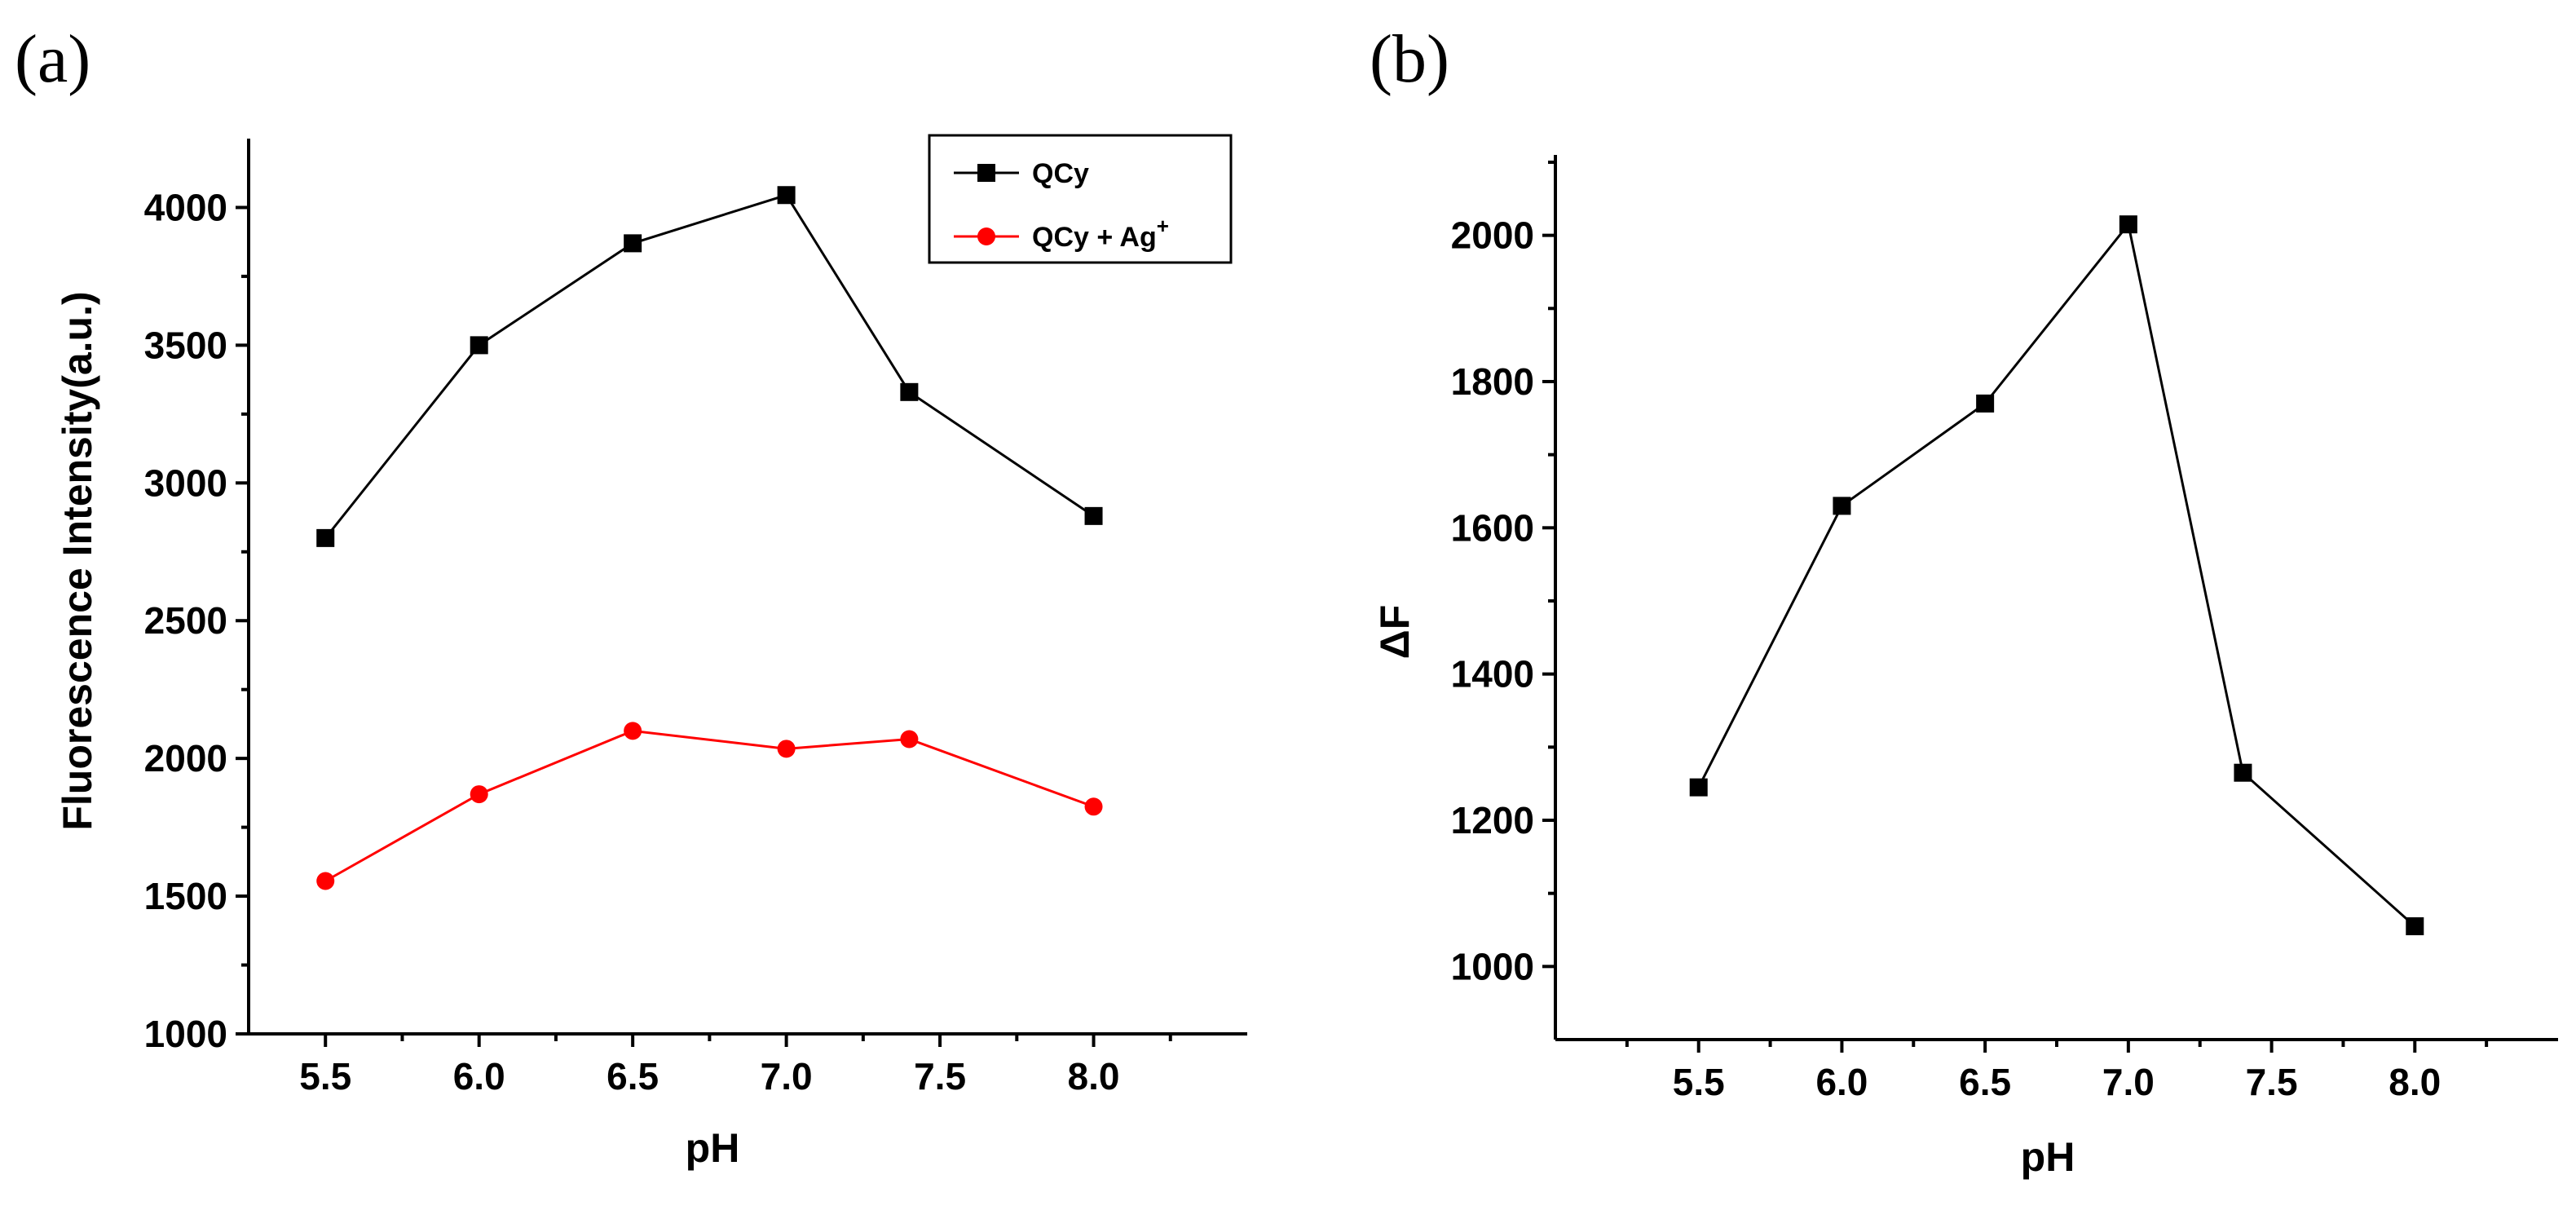  Describe the element at coordinates (2415, 1082) in the screenshot. I see `p1-x-tick-label: 8.0` at that location.